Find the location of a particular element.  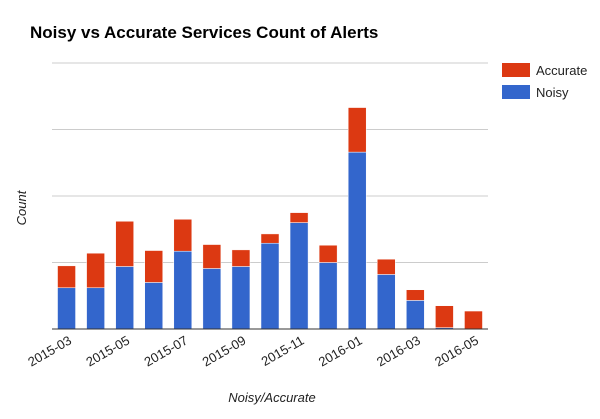

x-tick-label: 2016-05 is located at coordinates (456, 351).